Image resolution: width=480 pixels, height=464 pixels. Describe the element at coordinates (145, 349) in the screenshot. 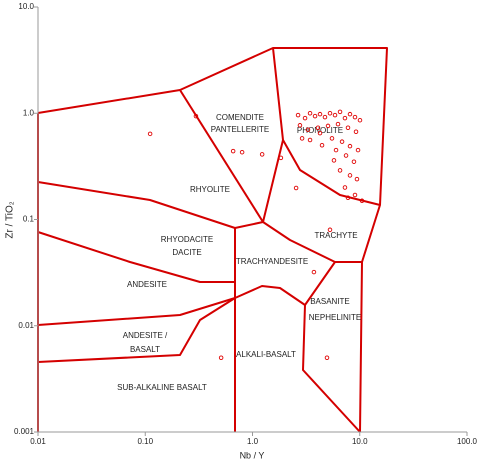

I see `field-label: BASALT` at that location.